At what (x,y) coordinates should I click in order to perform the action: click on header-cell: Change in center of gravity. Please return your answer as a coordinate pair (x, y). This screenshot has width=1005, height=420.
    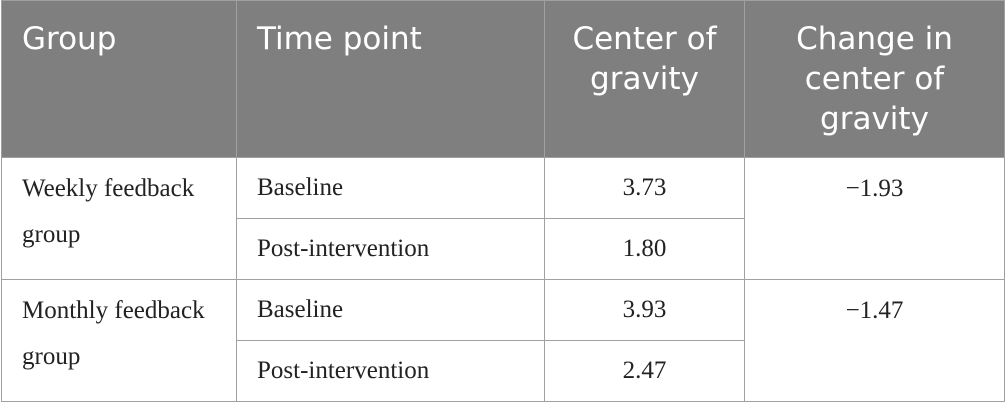
    Looking at the image, I should click on (874, 79).